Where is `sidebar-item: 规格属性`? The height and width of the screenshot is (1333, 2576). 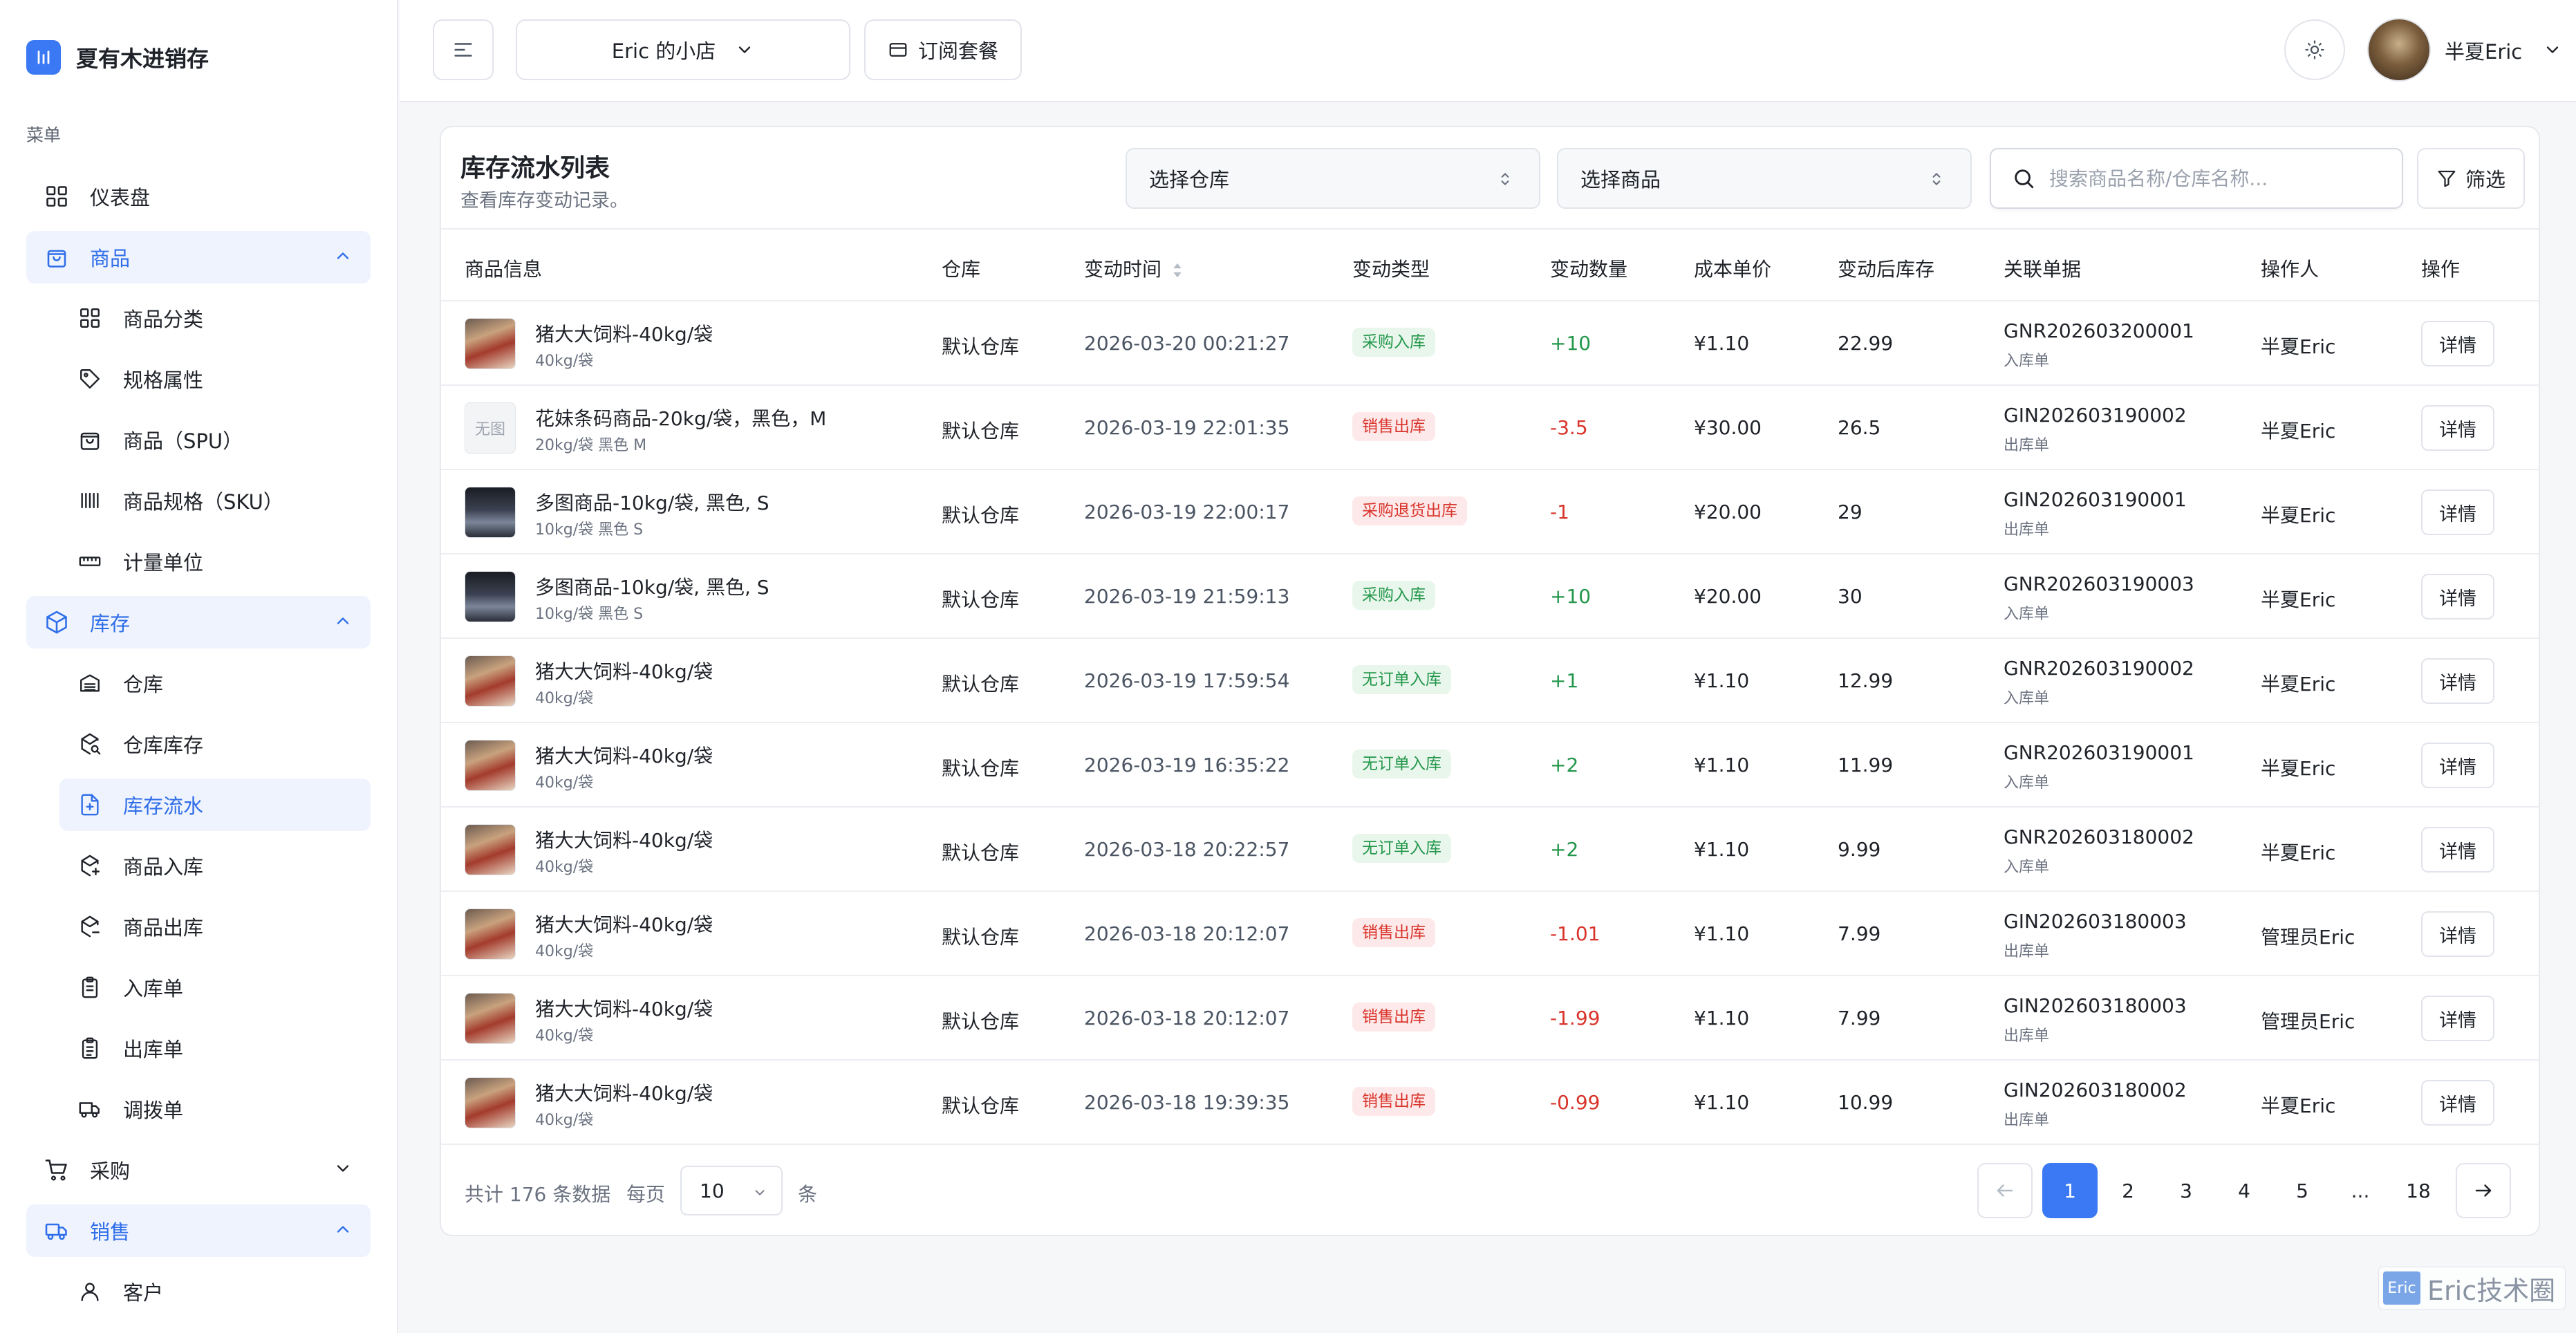 sidebar-item: 规格属性 is located at coordinates (215, 379).